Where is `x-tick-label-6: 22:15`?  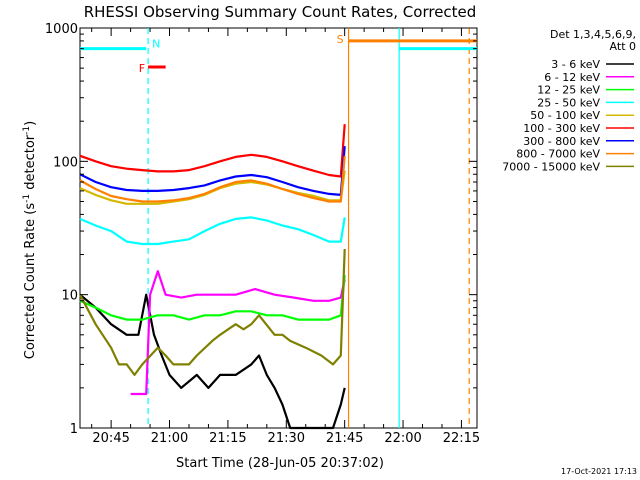 x-tick-label-6: 22:15 is located at coordinates (461, 438).